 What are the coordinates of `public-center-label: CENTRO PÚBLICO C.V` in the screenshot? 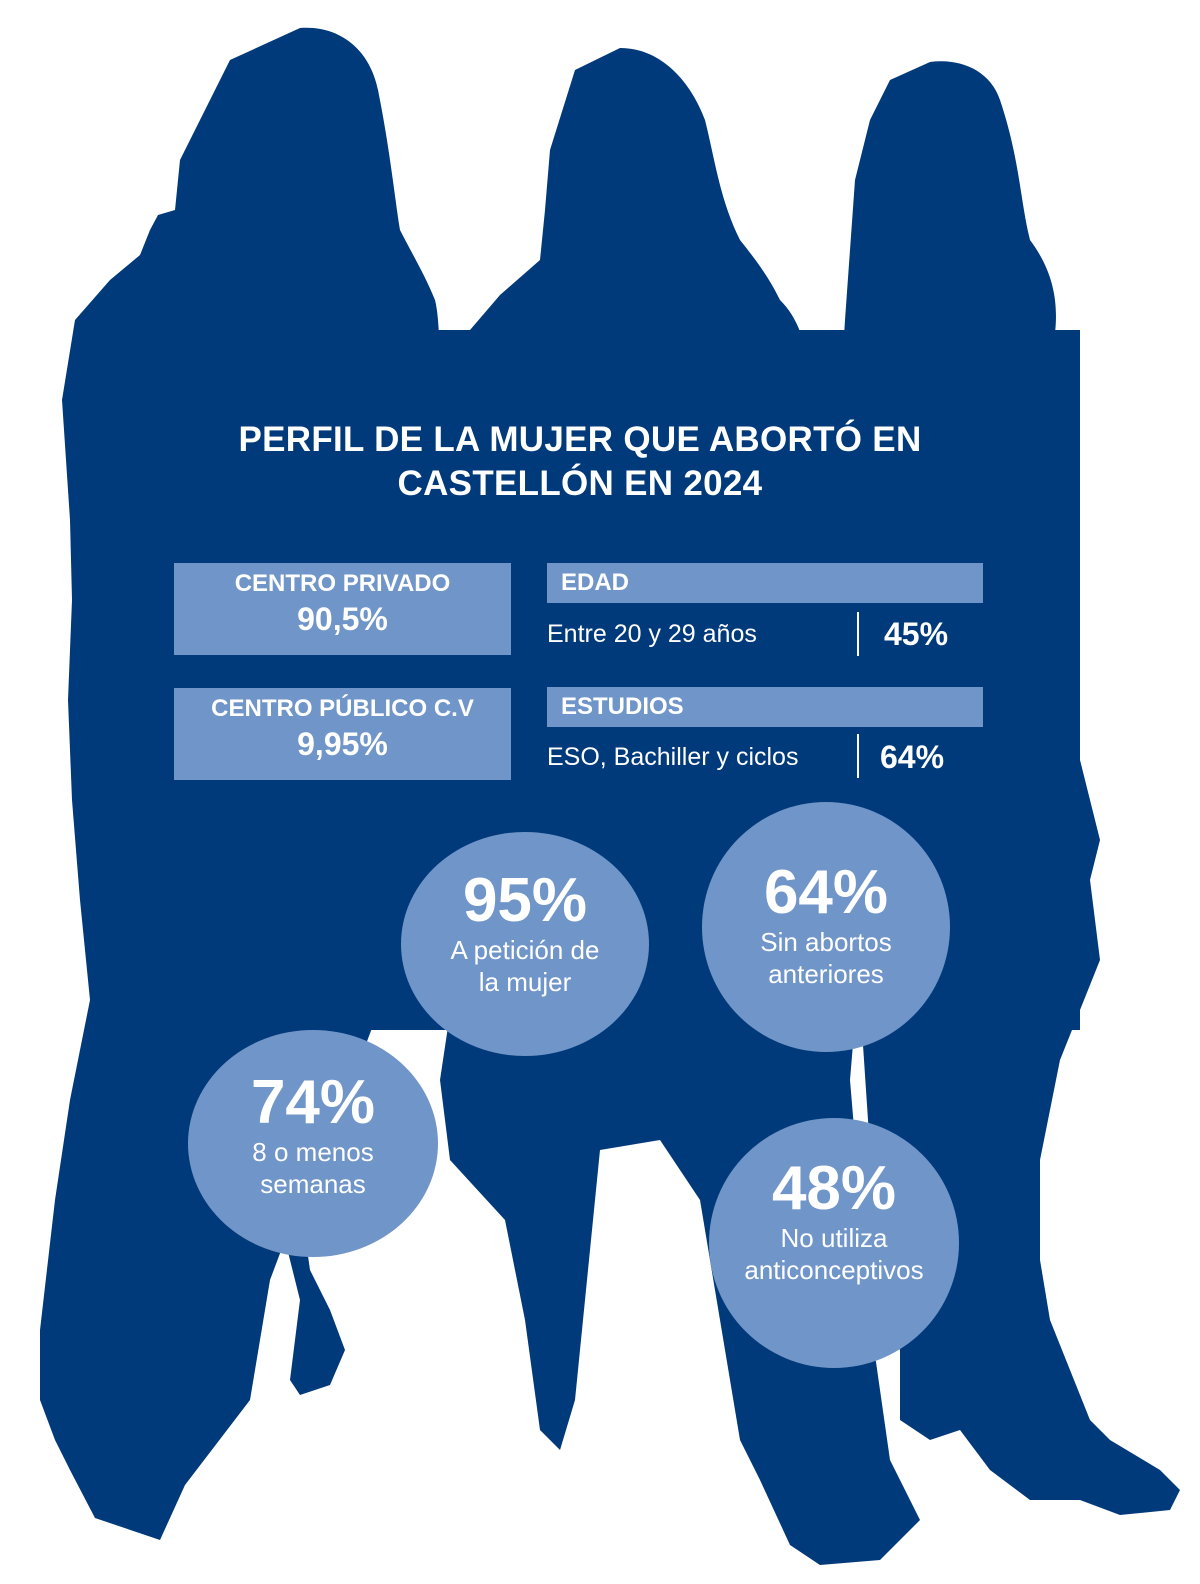 It's located at (342, 708).